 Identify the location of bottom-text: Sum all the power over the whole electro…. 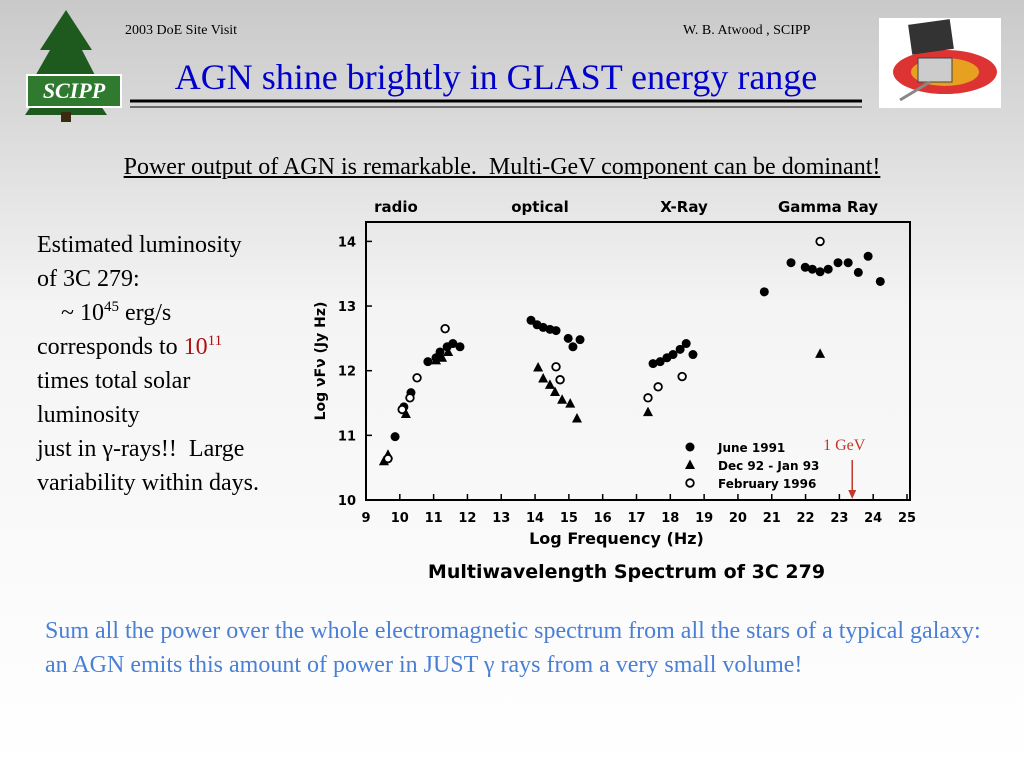
(513, 648).